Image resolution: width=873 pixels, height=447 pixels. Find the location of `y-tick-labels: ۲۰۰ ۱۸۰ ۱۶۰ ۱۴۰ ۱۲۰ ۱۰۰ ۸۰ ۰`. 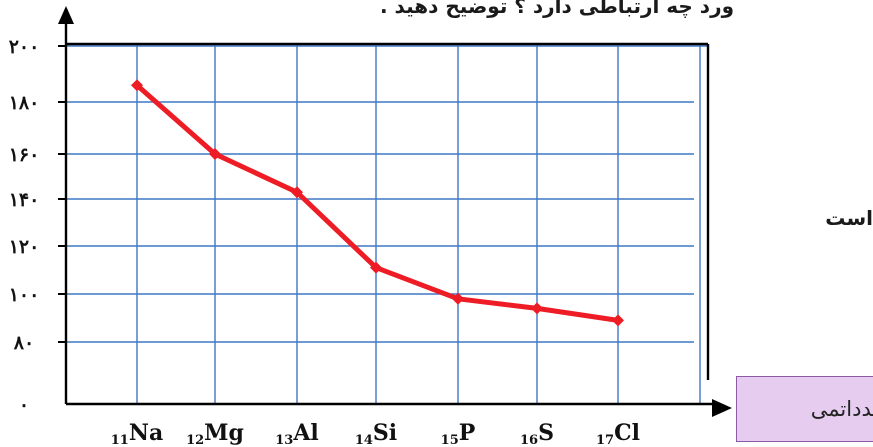

y-tick-labels: ۲۰۰ ۱۸۰ ۱۶۰ ۱۴۰ ۱۲۰ ۱۰۰ ۸۰ ۰ is located at coordinates (24, 226).